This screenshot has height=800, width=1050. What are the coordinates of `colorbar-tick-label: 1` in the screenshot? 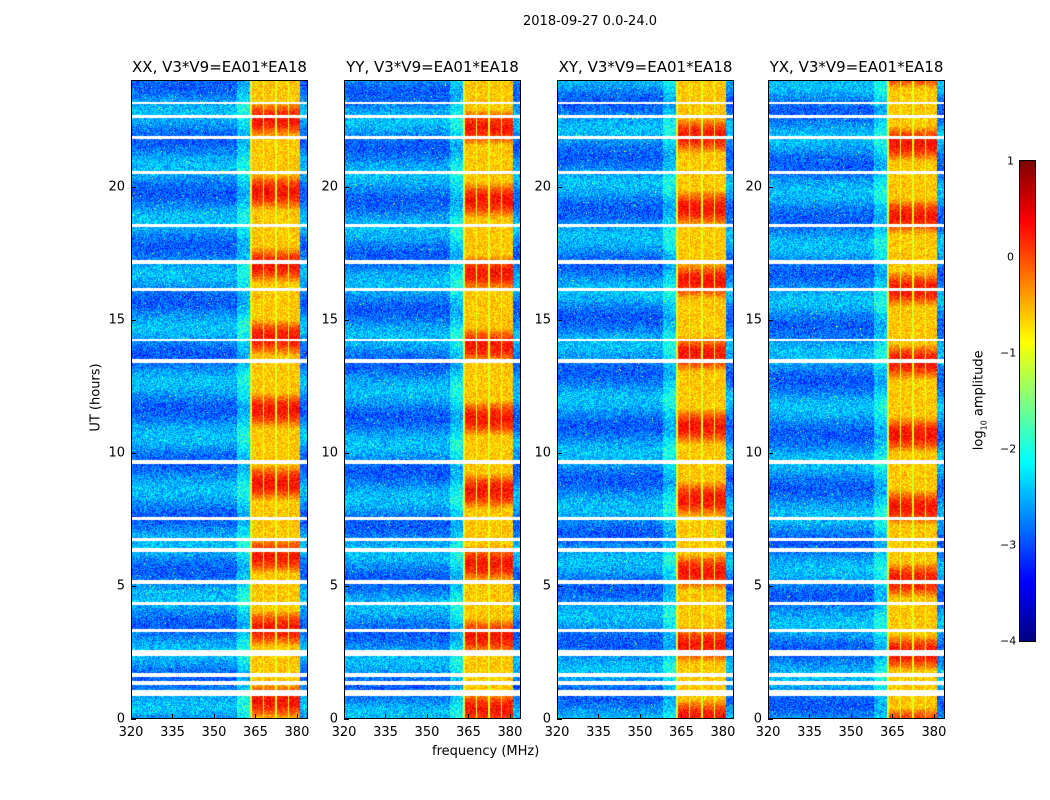 It's located at (1010, 161).